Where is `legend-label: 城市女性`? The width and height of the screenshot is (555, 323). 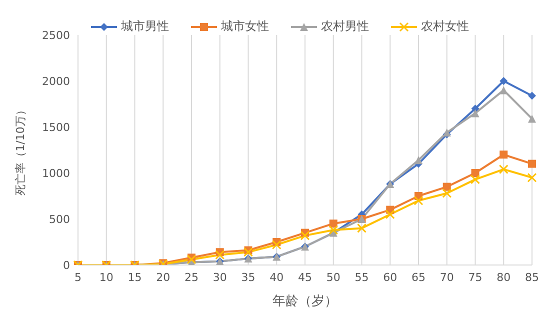
legend-label: 城市女性 is located at coordinates (244, 26).